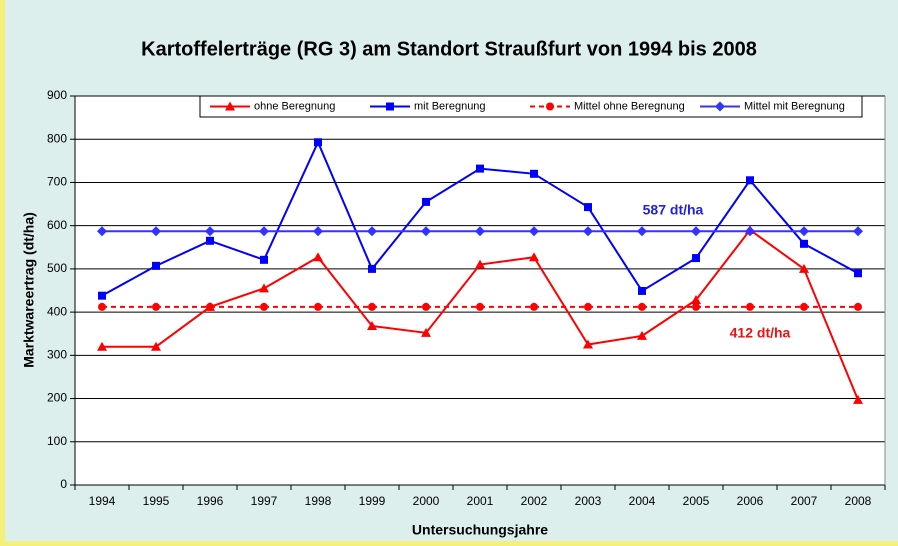 Image resolution: width=898 pixels, height=546 pixels. What do you see at coordinates (858, 501) in the screenshot?
I see `x-tick-label: 2008` at bounding box center [858, 501].